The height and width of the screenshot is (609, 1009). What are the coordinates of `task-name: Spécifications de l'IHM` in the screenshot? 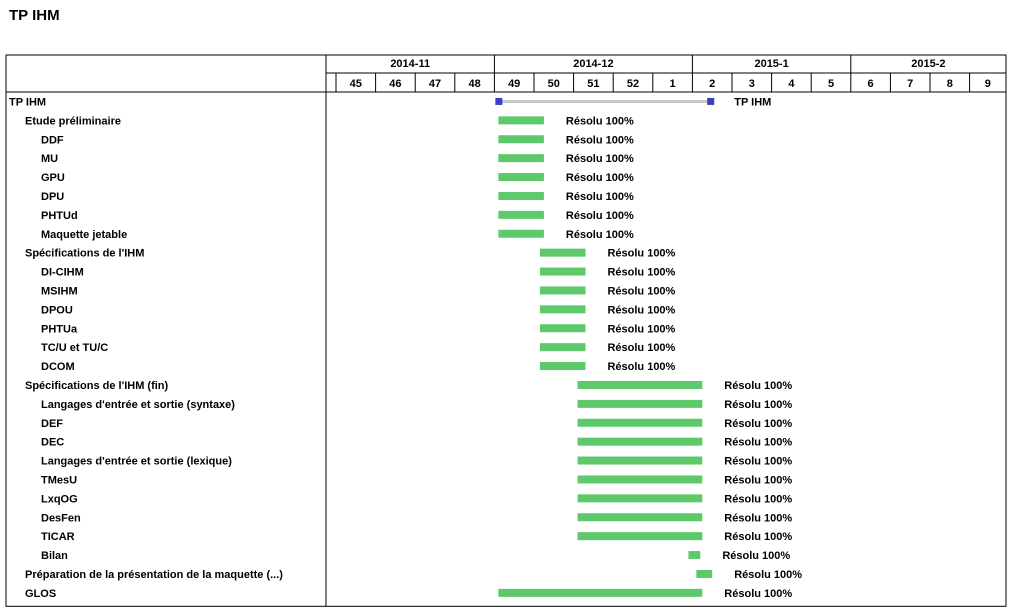 It's located at (84, 254).